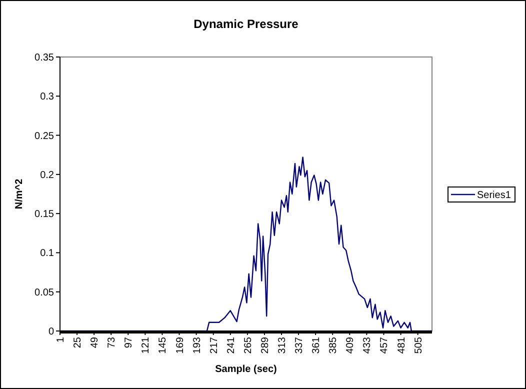  I want to click on x-tick-label: 409, so click(350, 345).